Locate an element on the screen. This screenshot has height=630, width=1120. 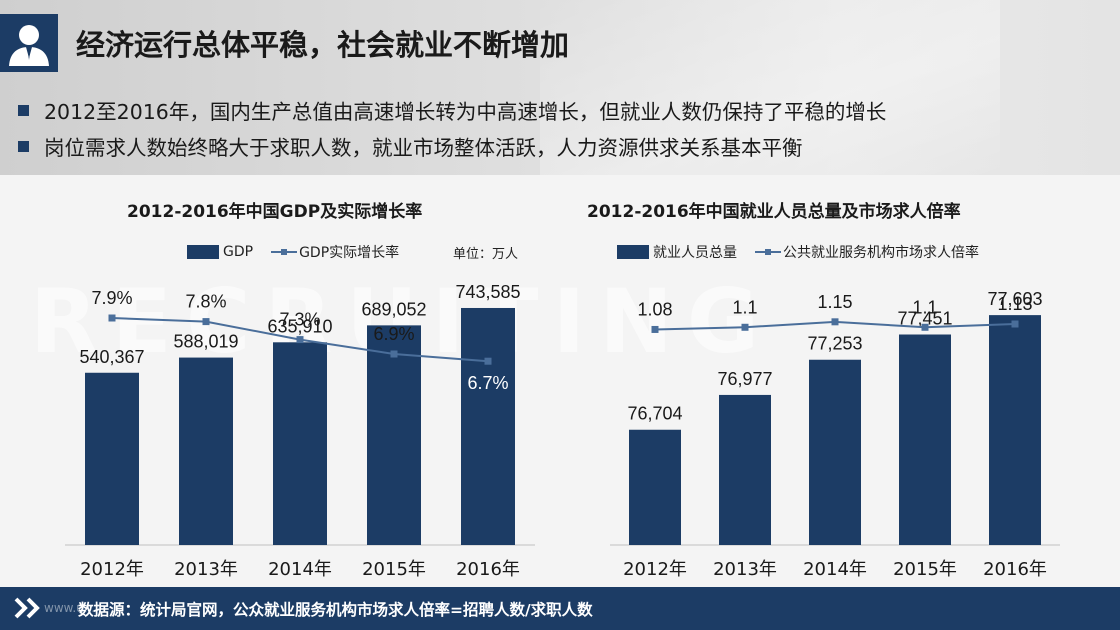
employment-category-tick-label: 2014年 is located at coordinates (835, 569).